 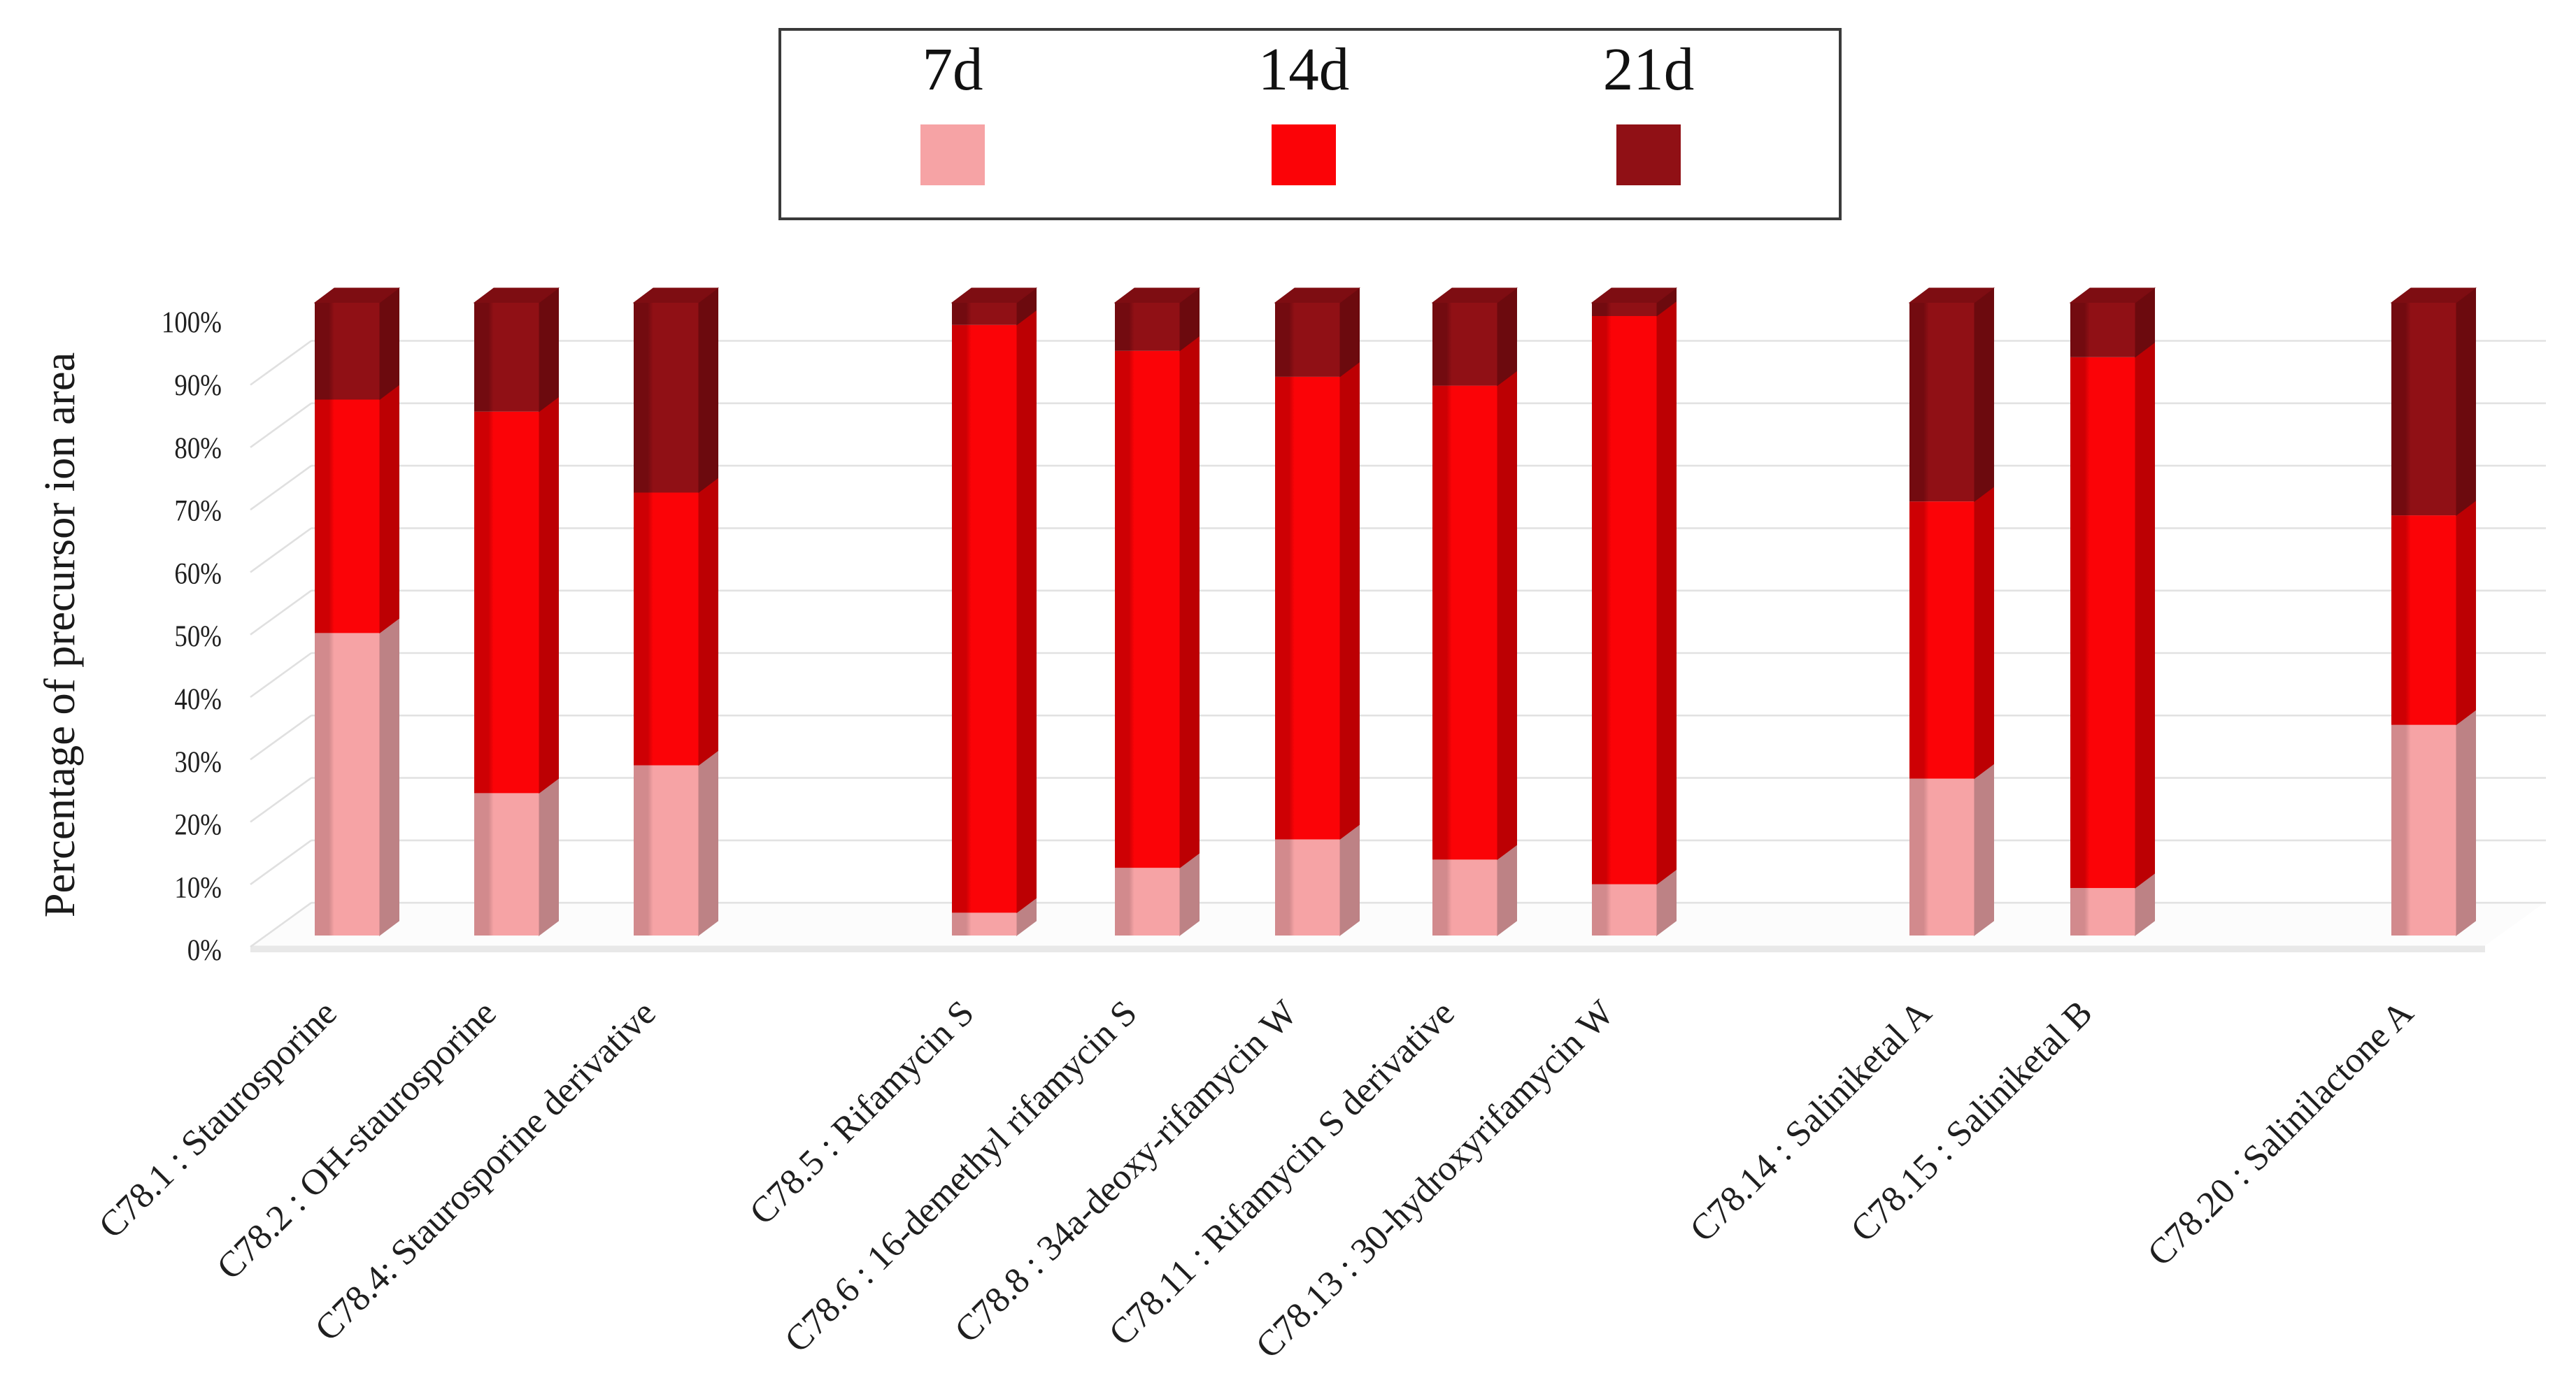 I want to click on svg-text: 14d, so click(x=1304, y=69).